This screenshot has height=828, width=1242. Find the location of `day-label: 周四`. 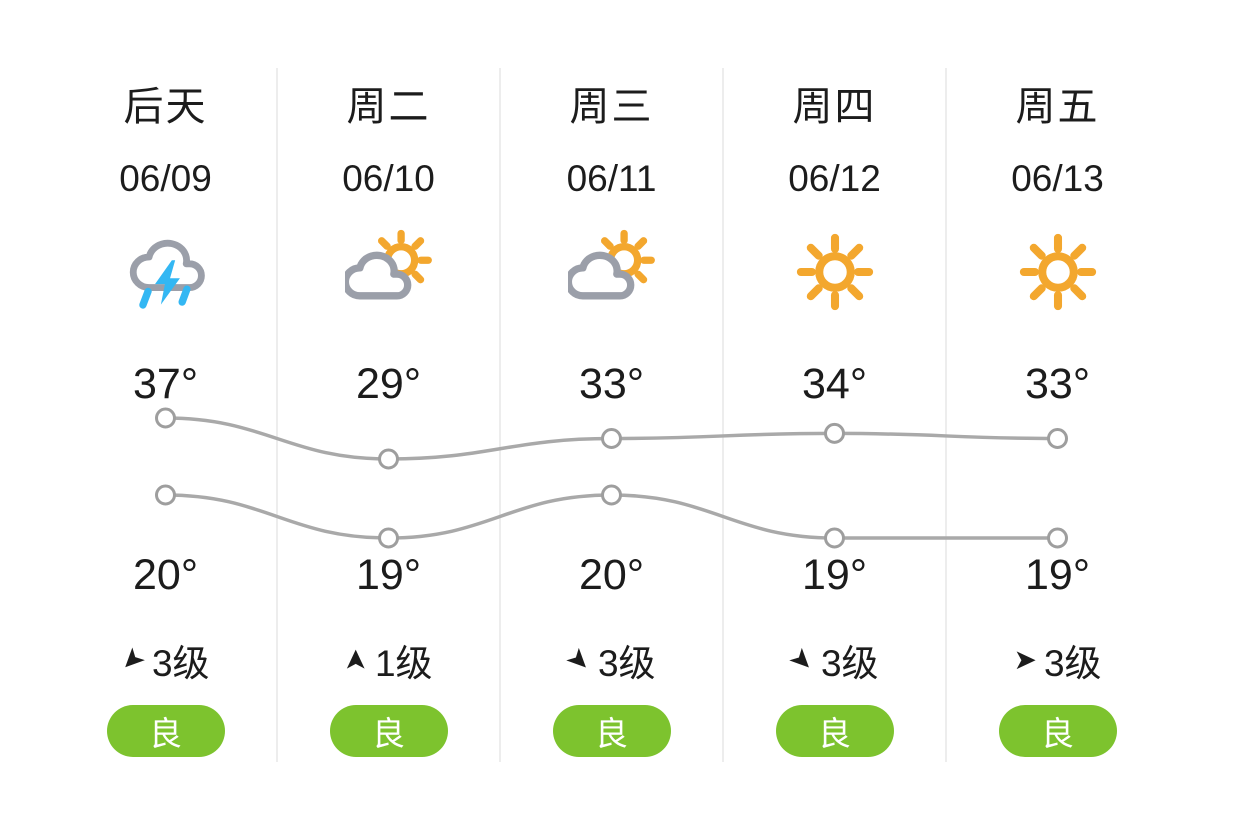

day-label: 周四 is located at coordinates (834, 107).